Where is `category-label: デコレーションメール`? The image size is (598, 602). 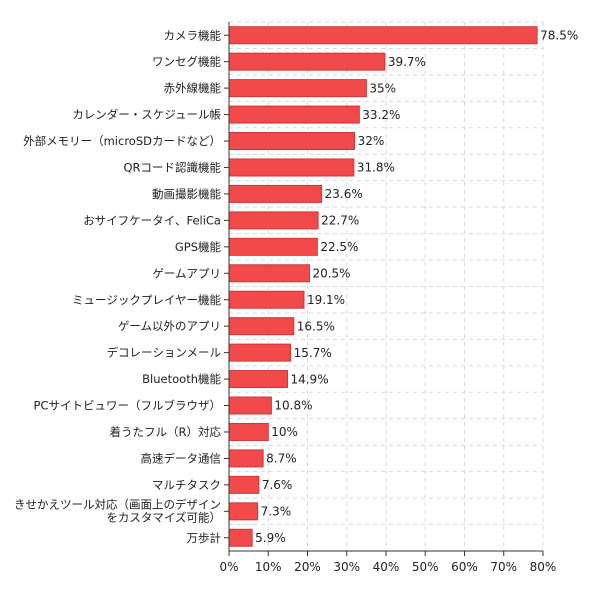
category-label: デコレーションメール is located at coordinates (164, 353).